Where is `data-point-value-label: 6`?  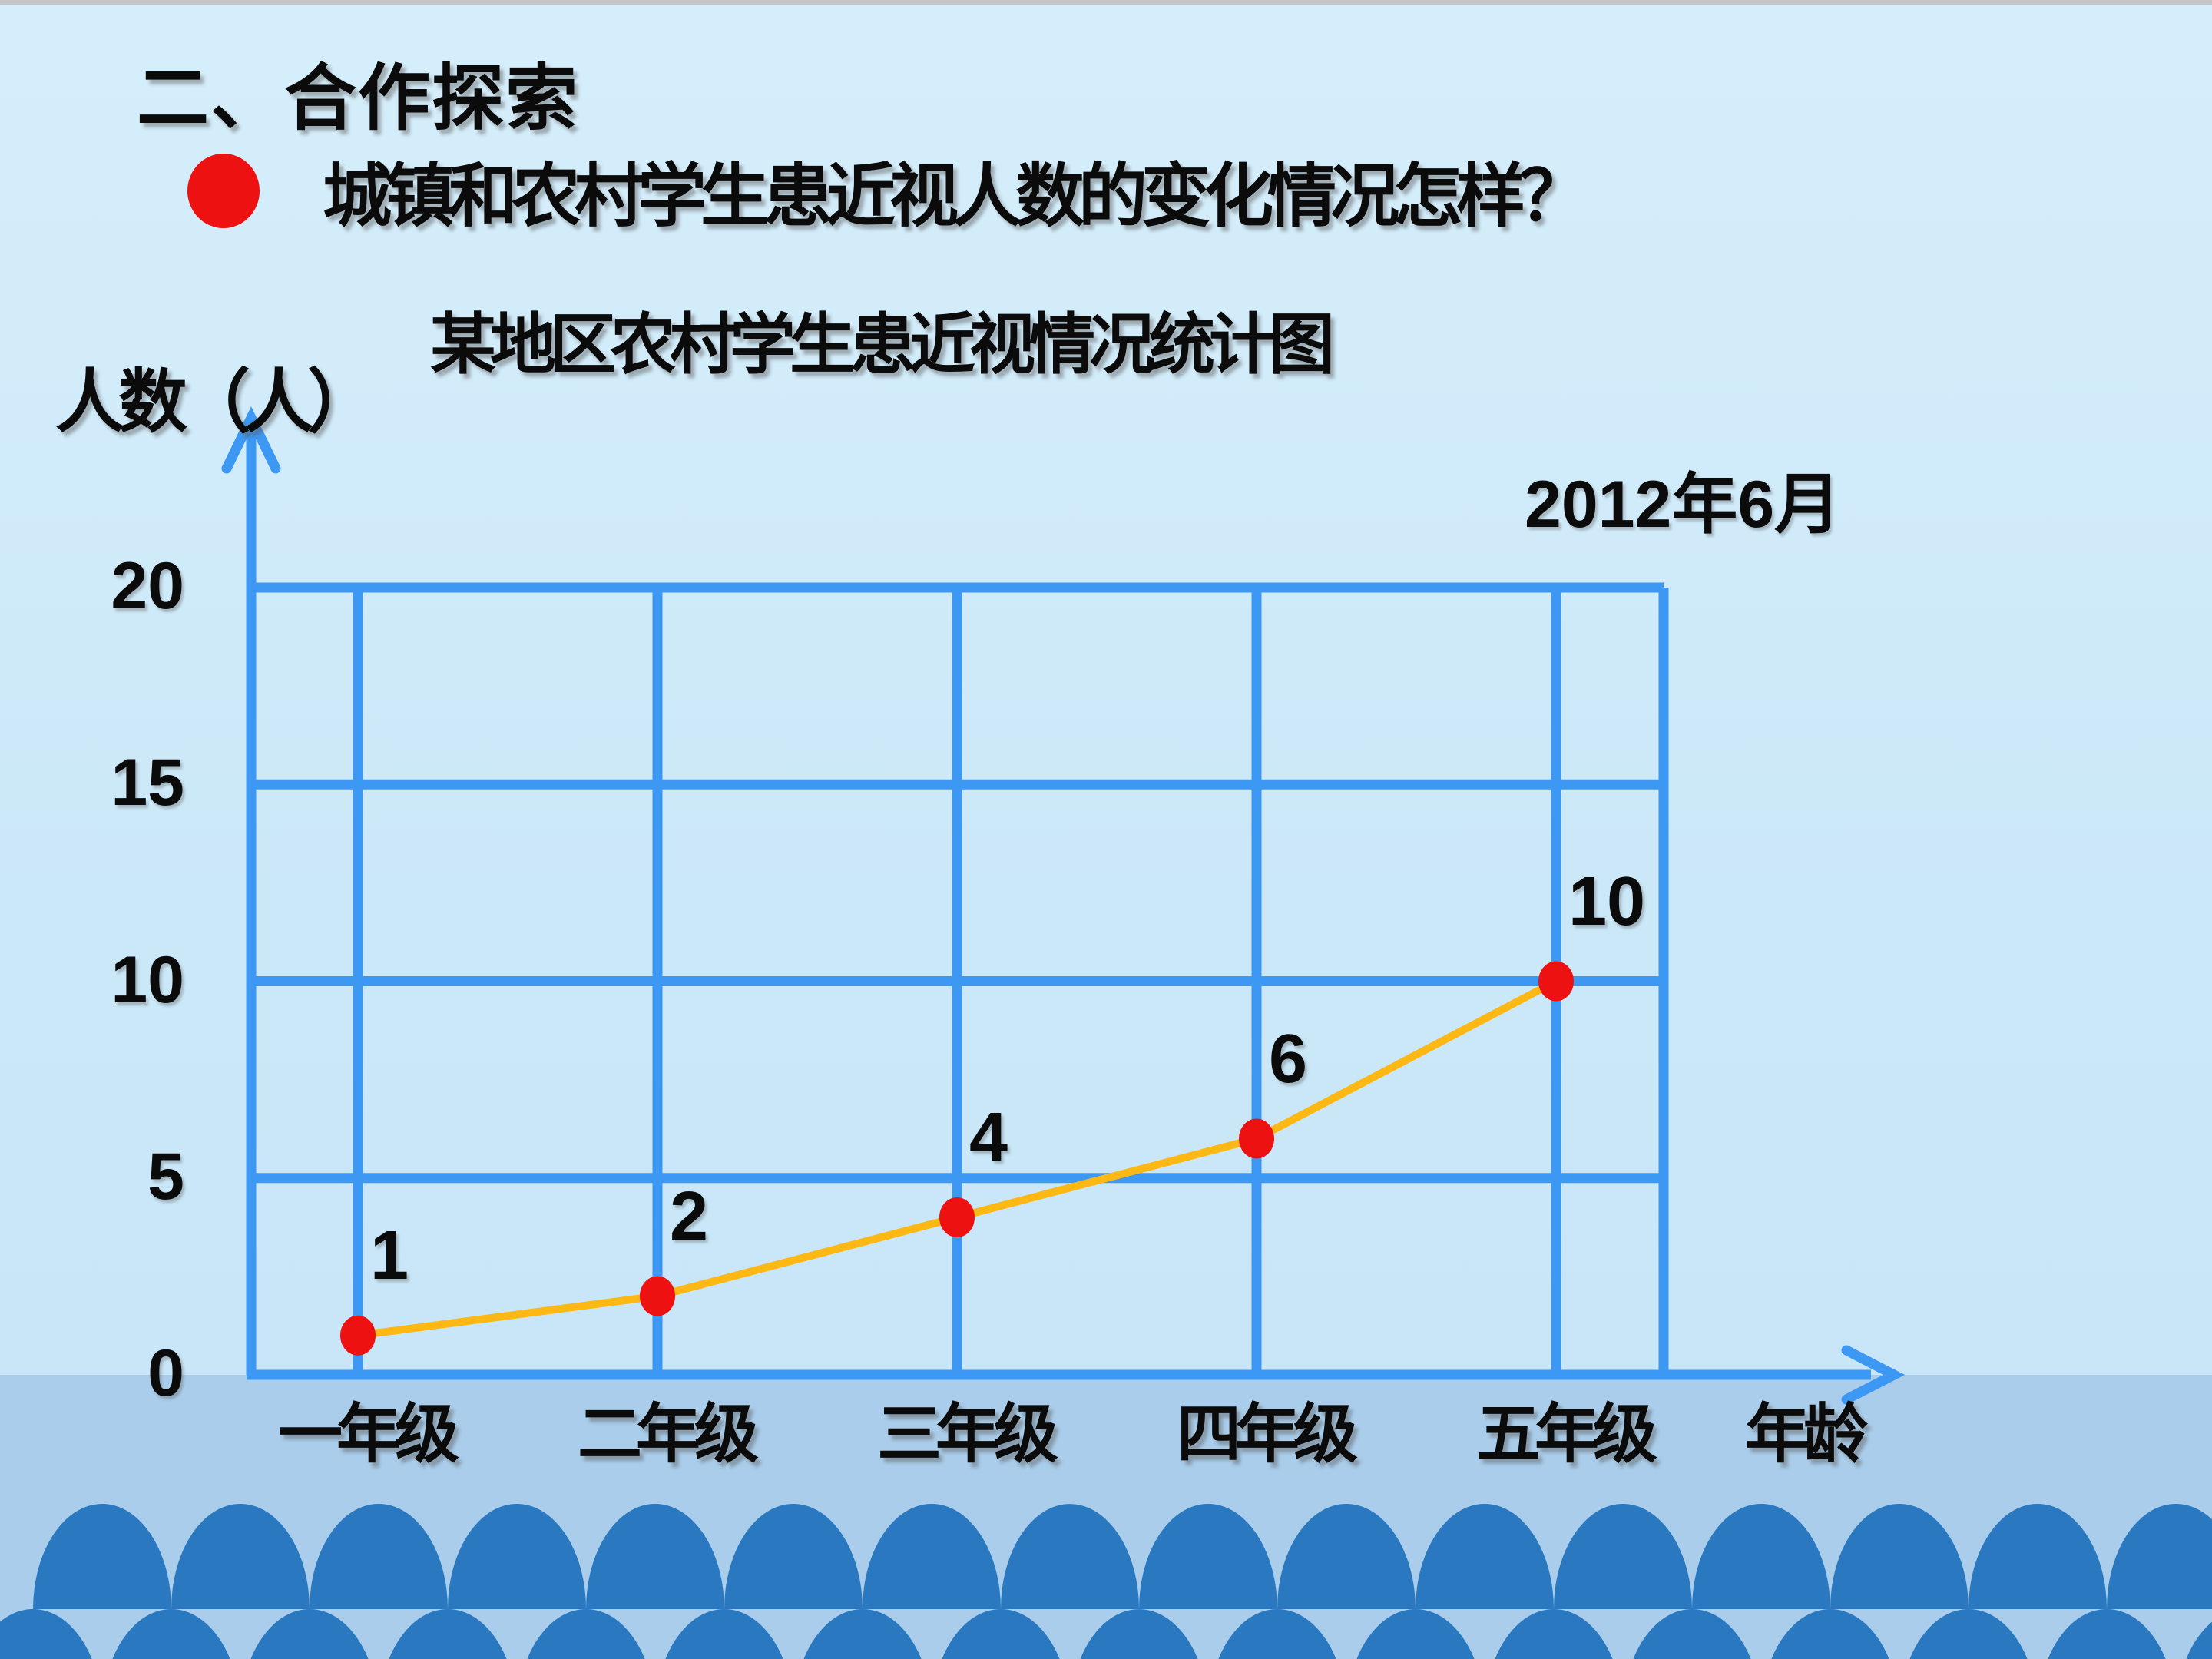
data-point-value-label: 6 is located at coordinates (1288, 1059).